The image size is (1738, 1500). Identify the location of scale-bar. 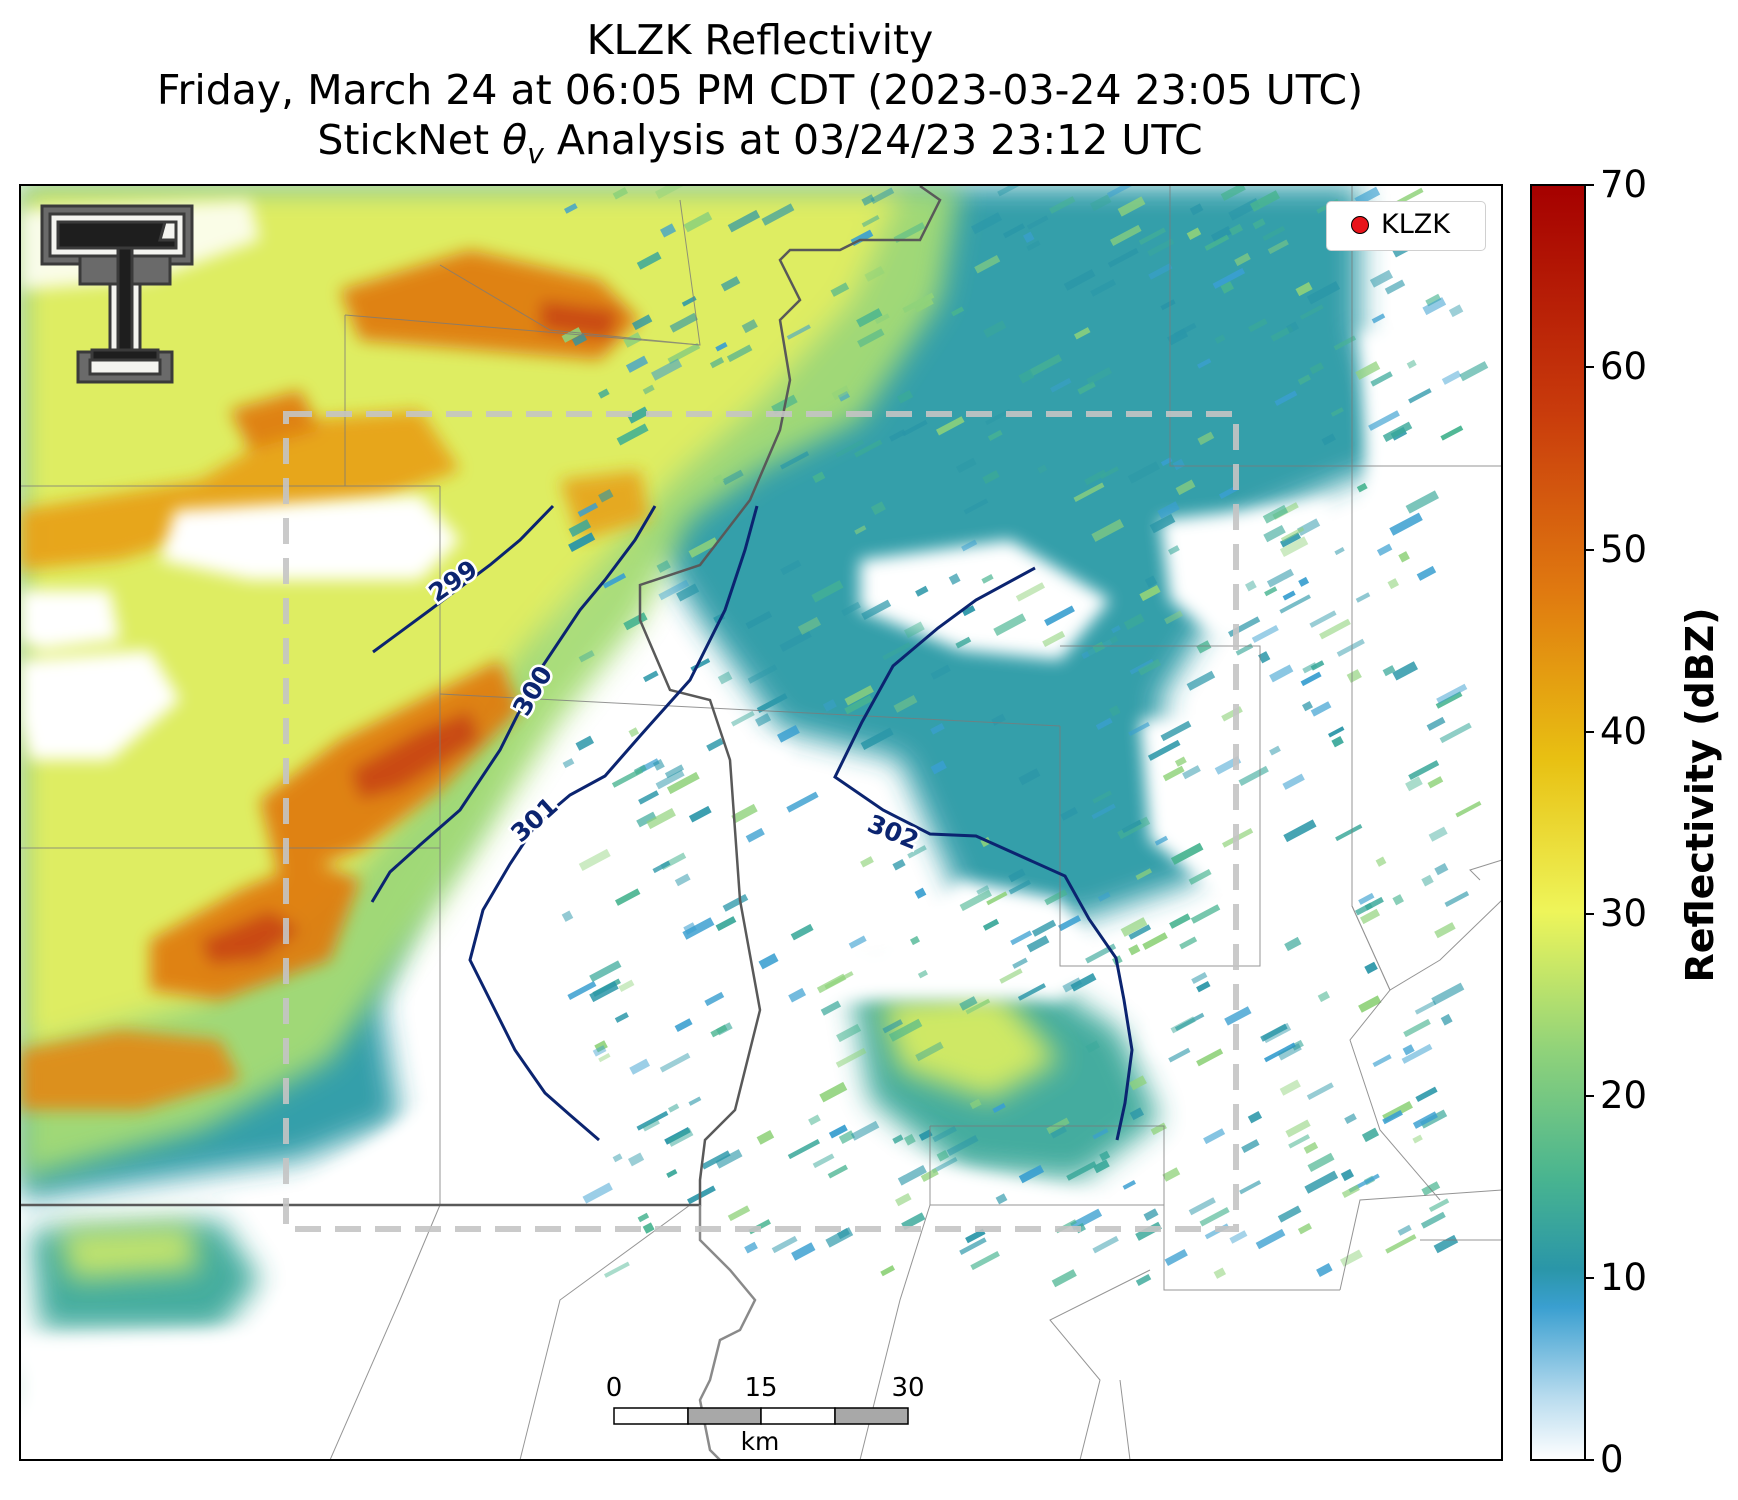
(761, 1416).